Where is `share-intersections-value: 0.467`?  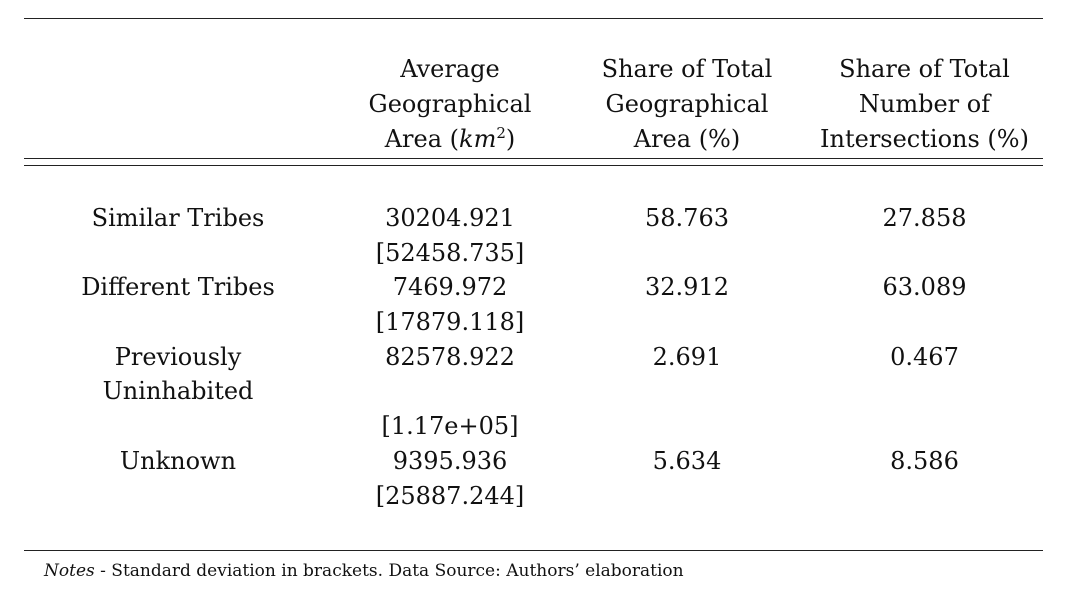 share-intersections-value: 0.467 is located at coordinates (924, 357).